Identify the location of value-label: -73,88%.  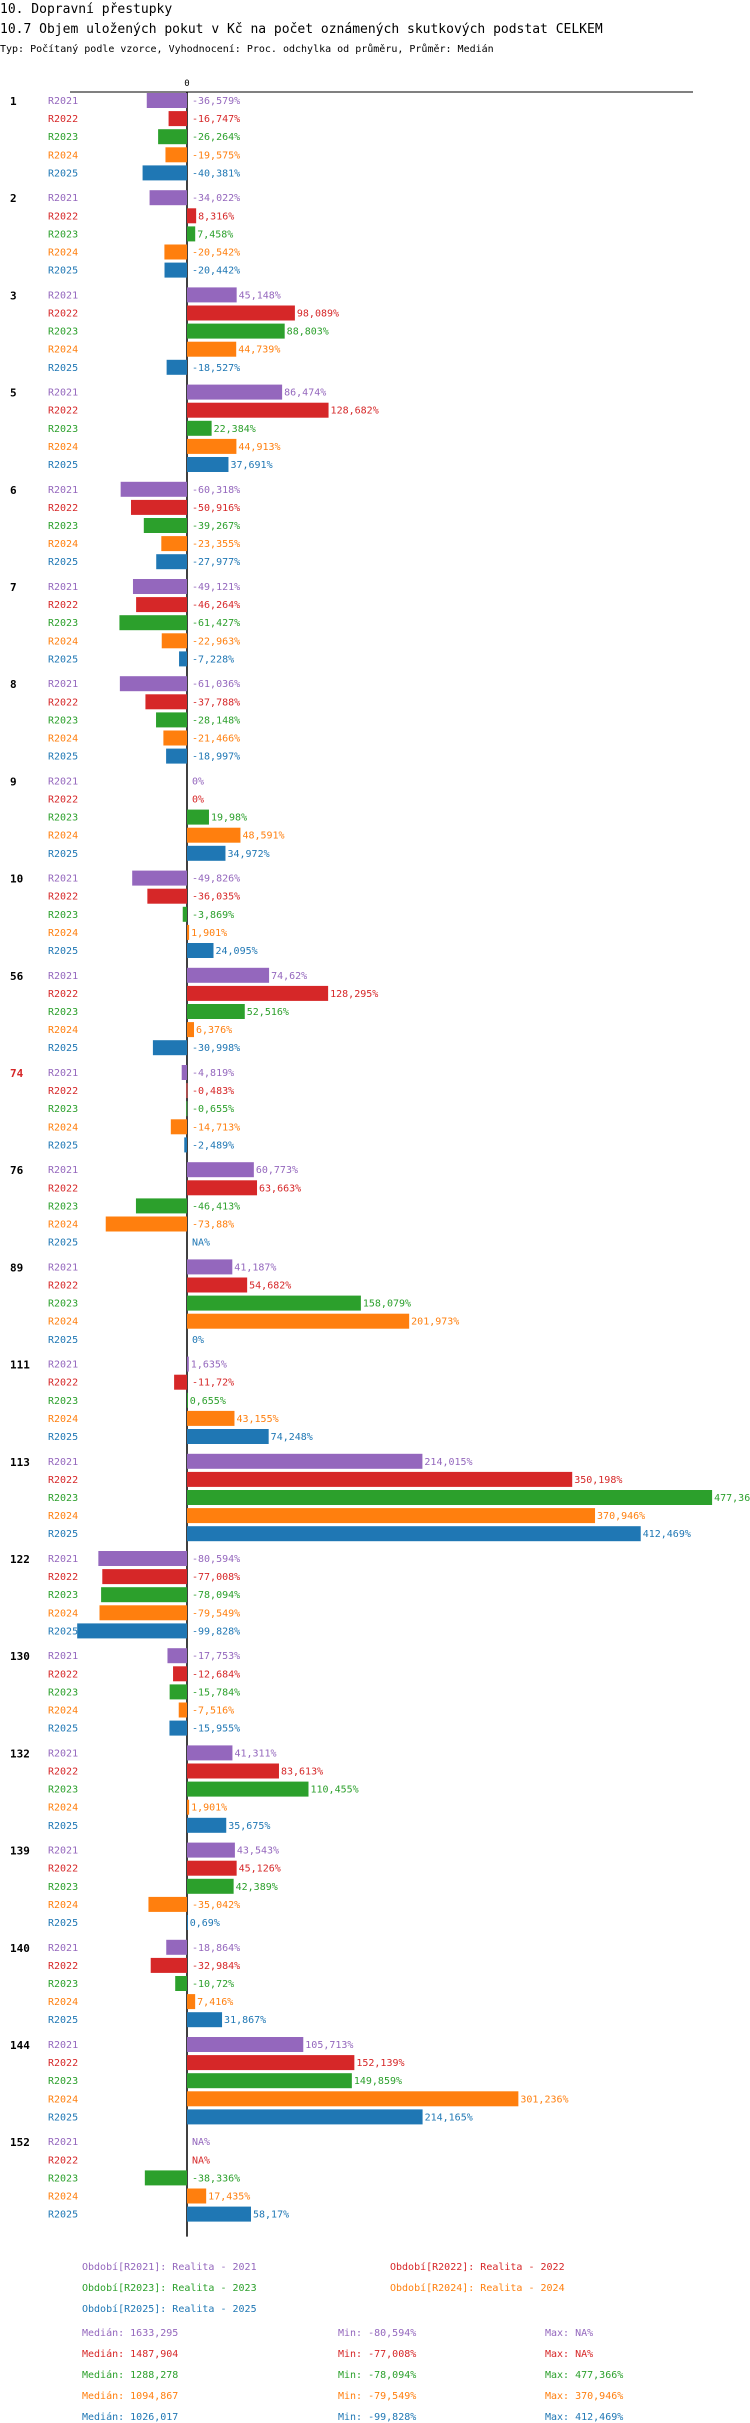
(213, 1225).